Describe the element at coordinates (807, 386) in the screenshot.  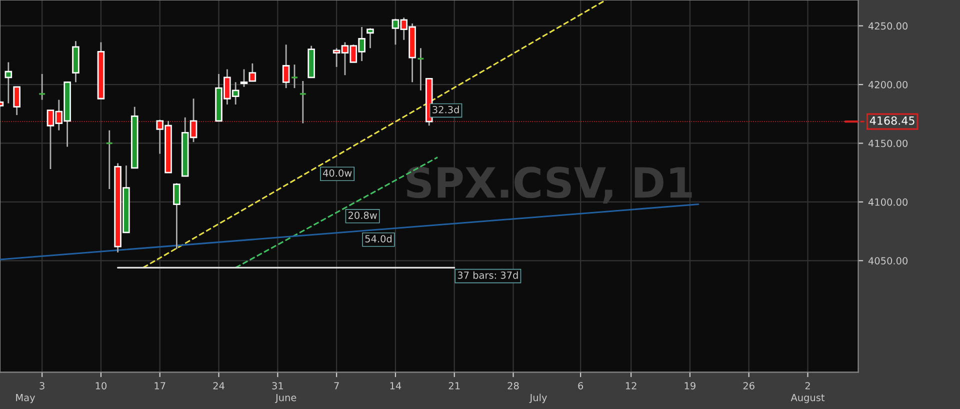
I see `x-tick-label: 2` at that location.